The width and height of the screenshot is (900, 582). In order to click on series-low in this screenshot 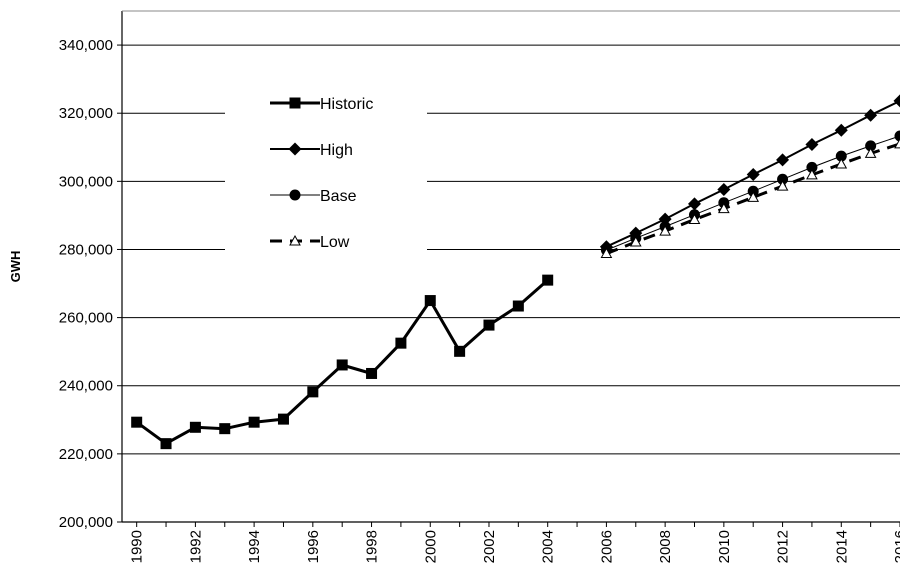, I will do `click(750, 198)`.